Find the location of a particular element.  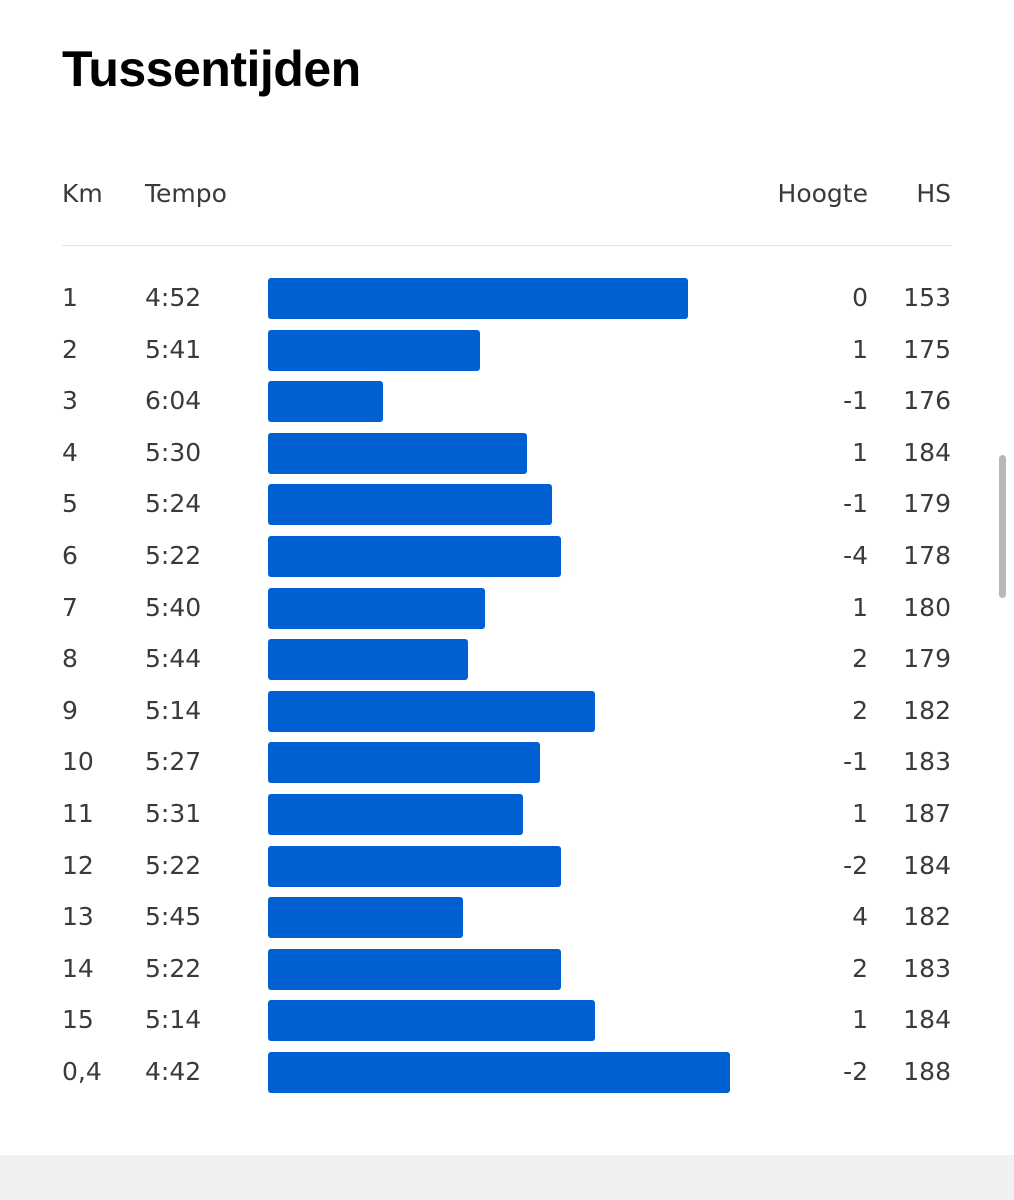

km: 15 is located at coordinates (78, 1020).